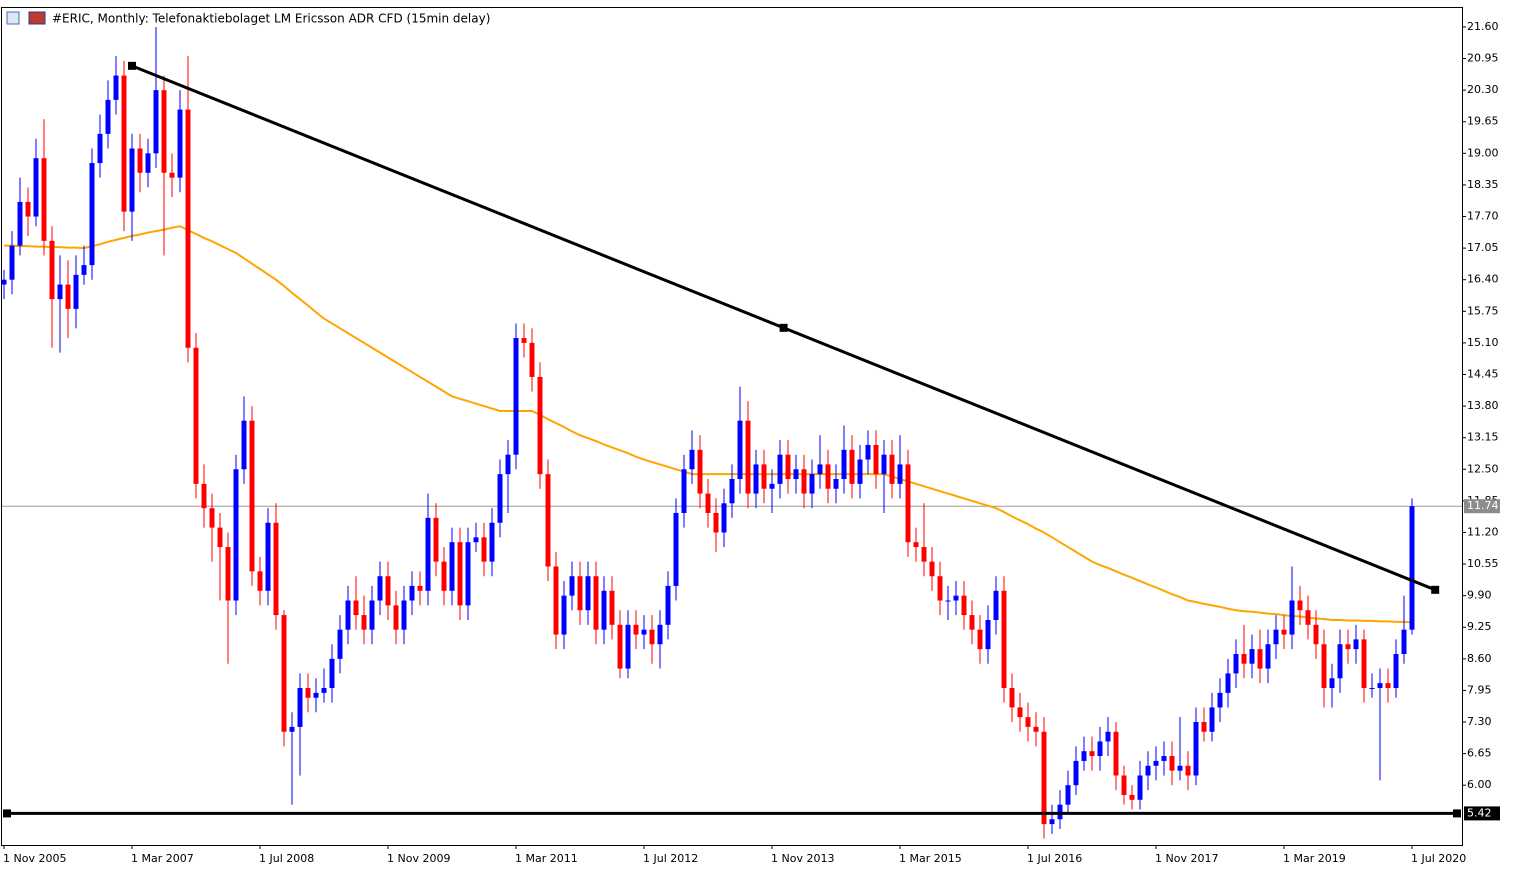 This screenshot has height=872, width=1516. What do you see at coordinates (1483, 152) in the screenshot?
I see `y-tick-label: 19.00` at bounding box center [1483, 152].